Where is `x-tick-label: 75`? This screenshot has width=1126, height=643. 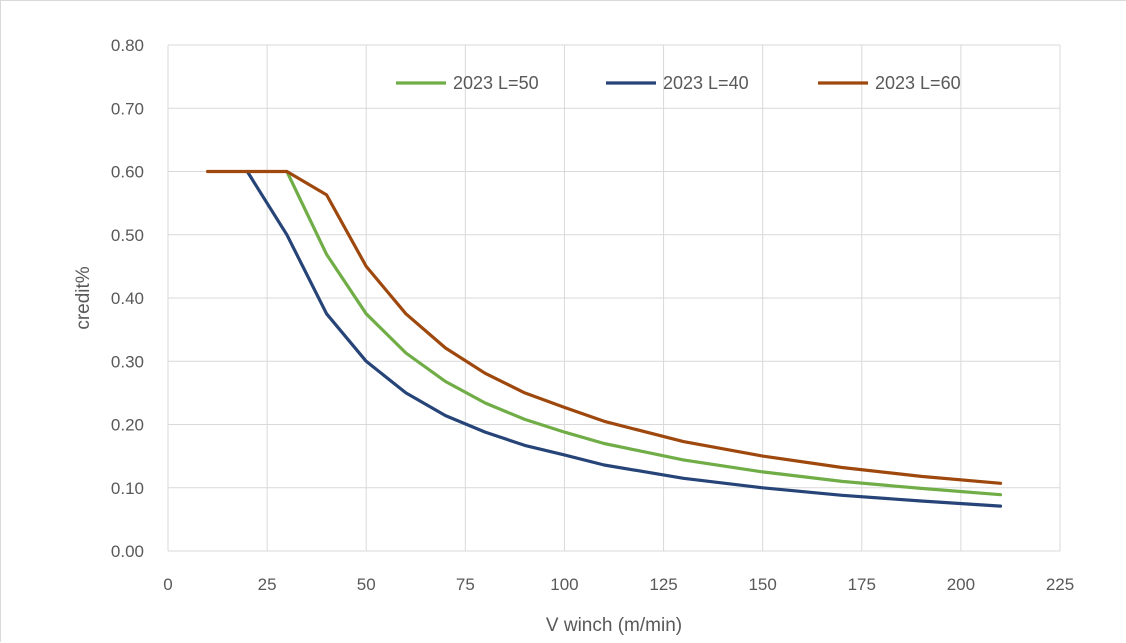
x-tick-label: 75 is located at coordinates (465, 584).